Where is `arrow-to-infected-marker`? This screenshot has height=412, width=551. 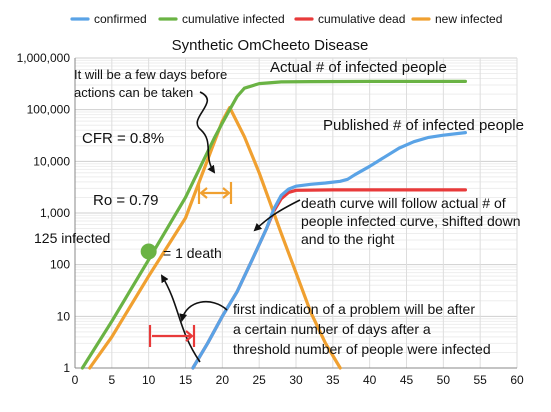 arrow-to-infected-marker is located at coordinates (180, 318).